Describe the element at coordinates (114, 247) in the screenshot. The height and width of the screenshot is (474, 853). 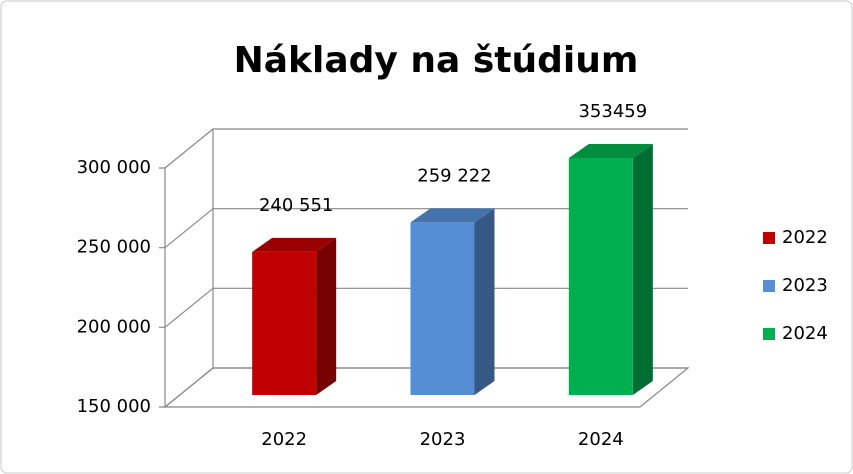
I see `y-tick-label: 250 000` at that location.